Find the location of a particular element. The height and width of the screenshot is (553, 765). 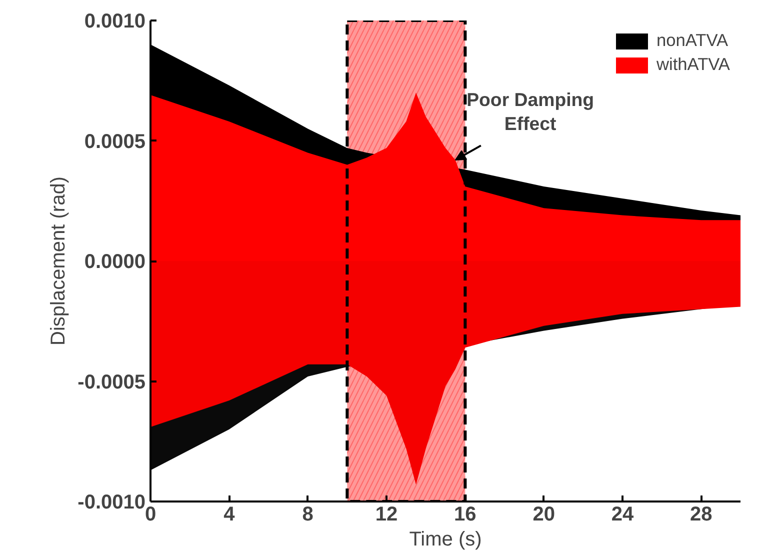

x-axis-title: Time (s) is located at coordinates (445, 539).